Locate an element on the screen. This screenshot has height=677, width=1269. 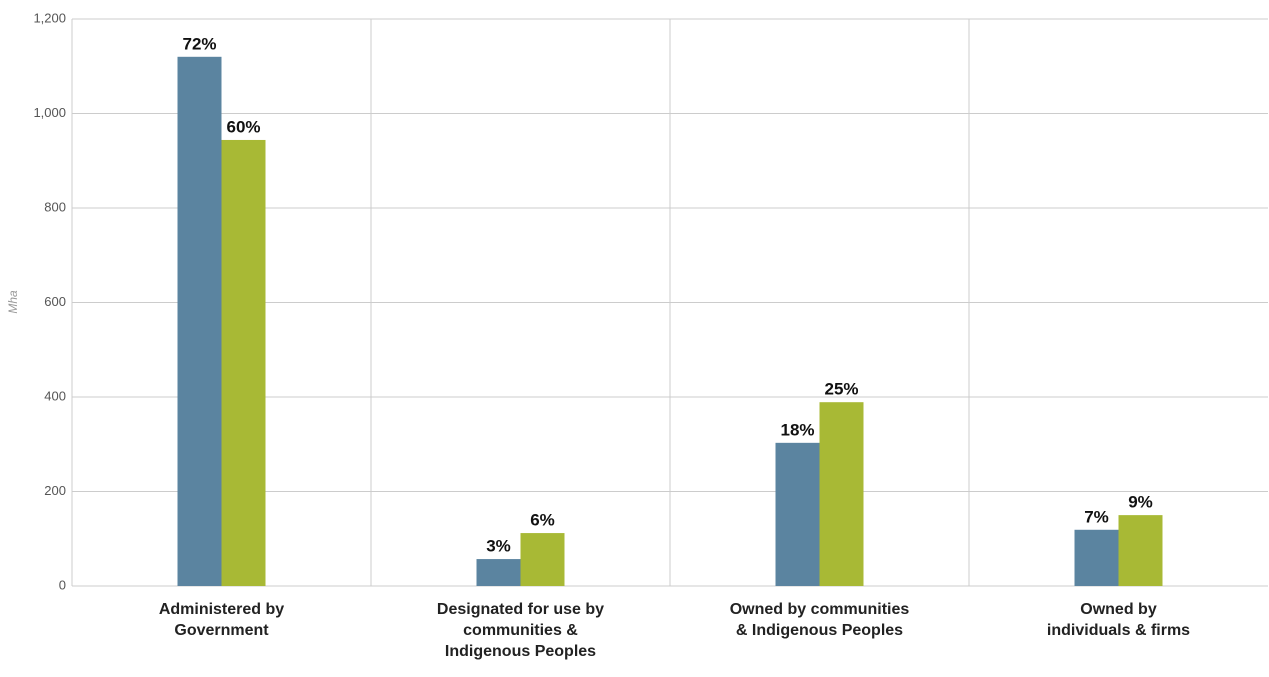
x-tick-label: Owned by is located at coordinates (1118, 609).